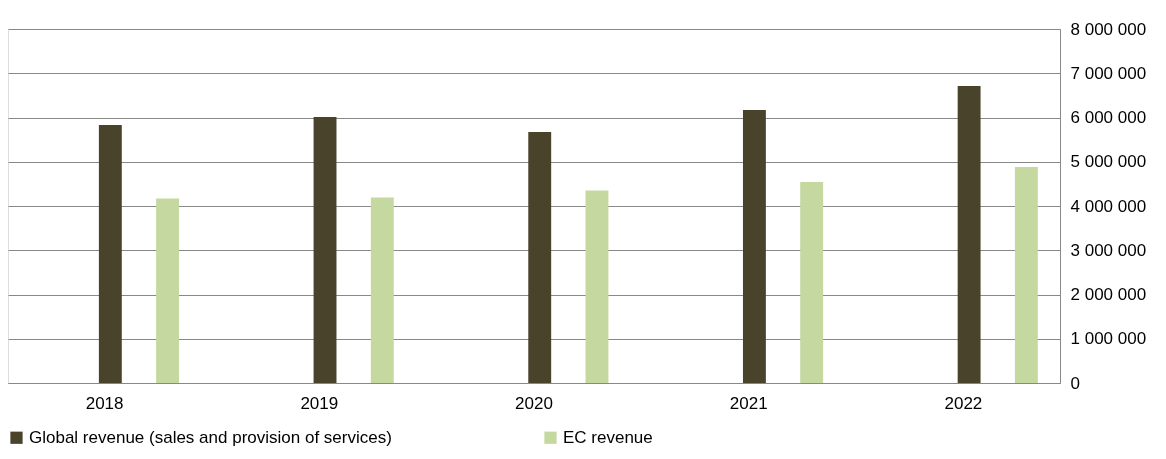 The width and height of the screenshot is (1166, 459). I want to click on y-tick-label: 8 000 000, so click(1108, 29).